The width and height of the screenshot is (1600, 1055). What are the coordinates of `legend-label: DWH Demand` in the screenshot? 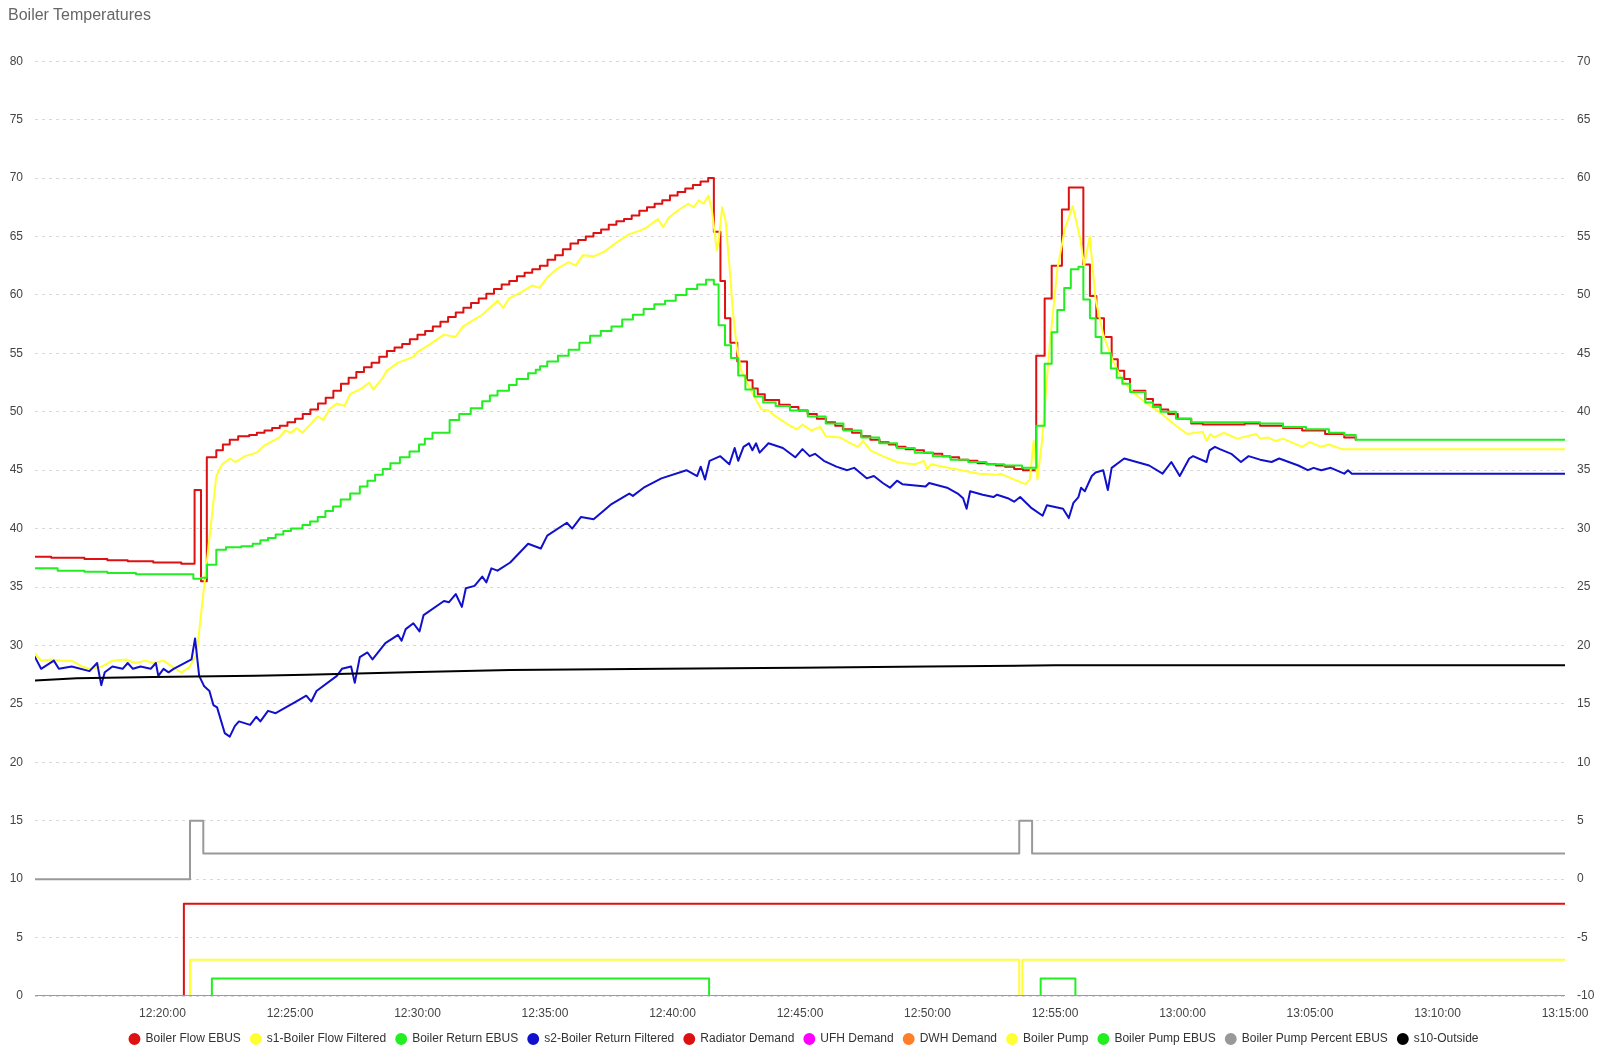 It's located at (958, 1038).